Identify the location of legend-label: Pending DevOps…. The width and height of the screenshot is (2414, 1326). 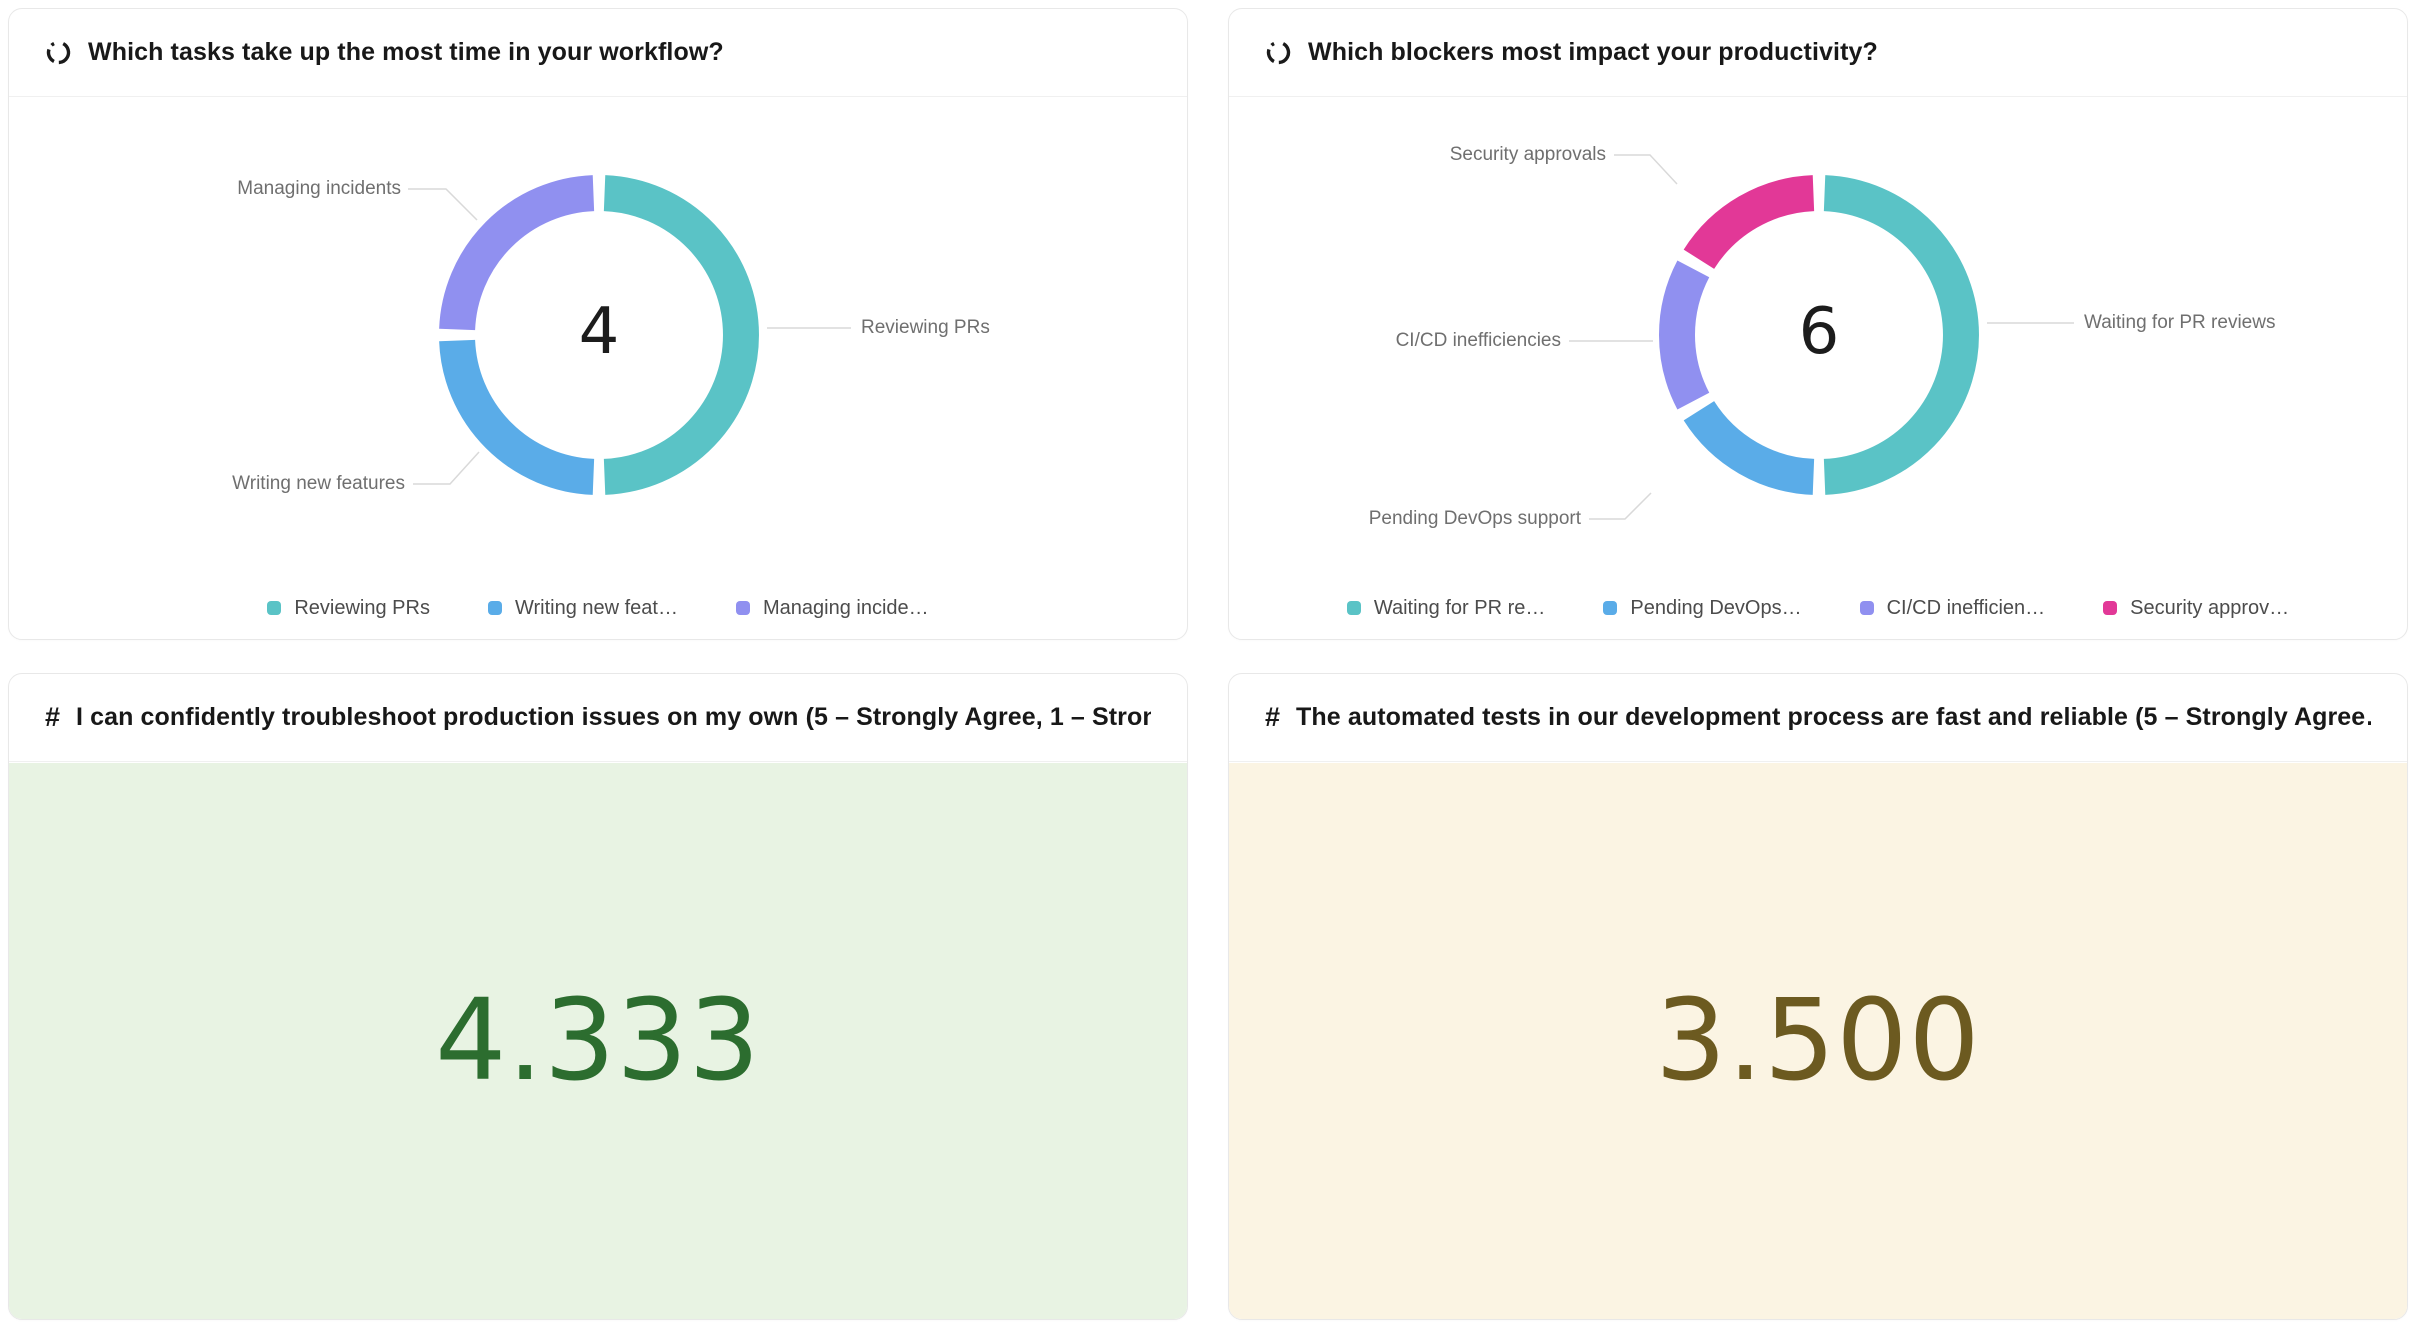
(1716, 607).